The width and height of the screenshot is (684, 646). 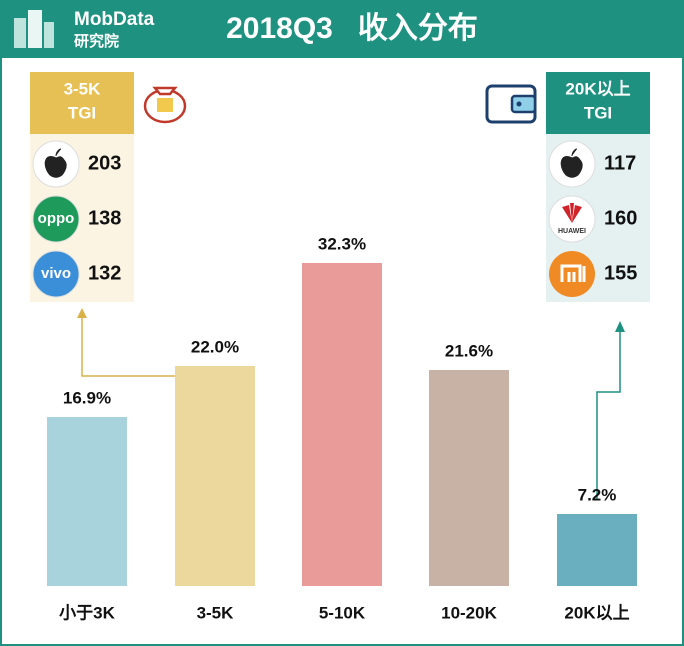 I want to click on tgi-value: 203, so click(x=104, y=163).